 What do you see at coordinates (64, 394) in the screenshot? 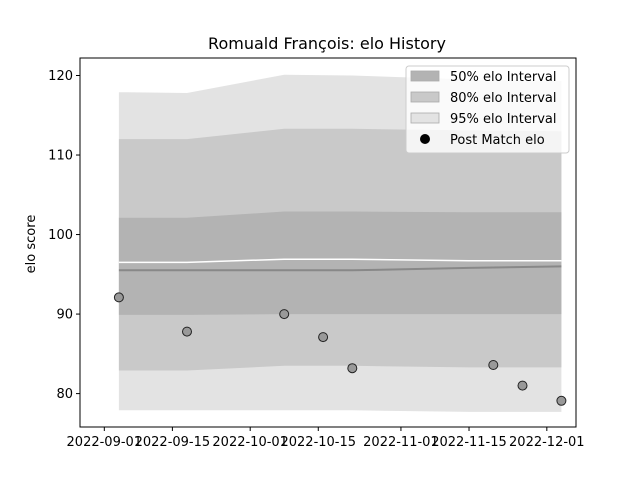
I see `y-tick-label: 80` at bounding box center [64, 394].